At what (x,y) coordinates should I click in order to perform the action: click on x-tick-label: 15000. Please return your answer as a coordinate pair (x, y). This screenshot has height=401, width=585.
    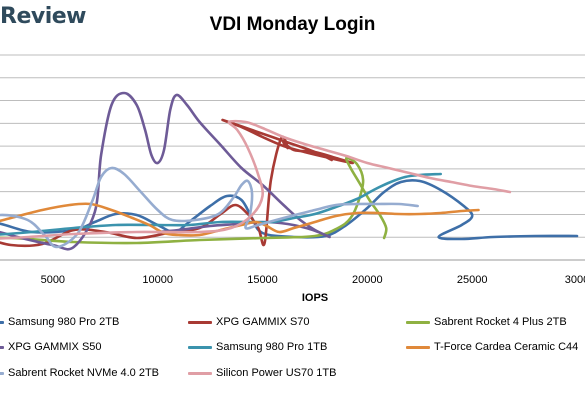
    Looking at the image, I should click on (262, 280).